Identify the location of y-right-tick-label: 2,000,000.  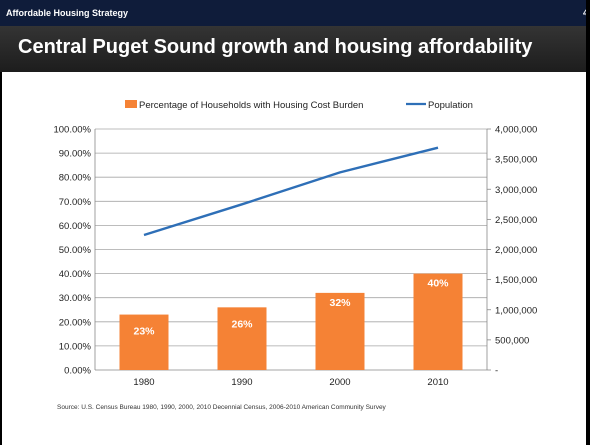
(516, 250).